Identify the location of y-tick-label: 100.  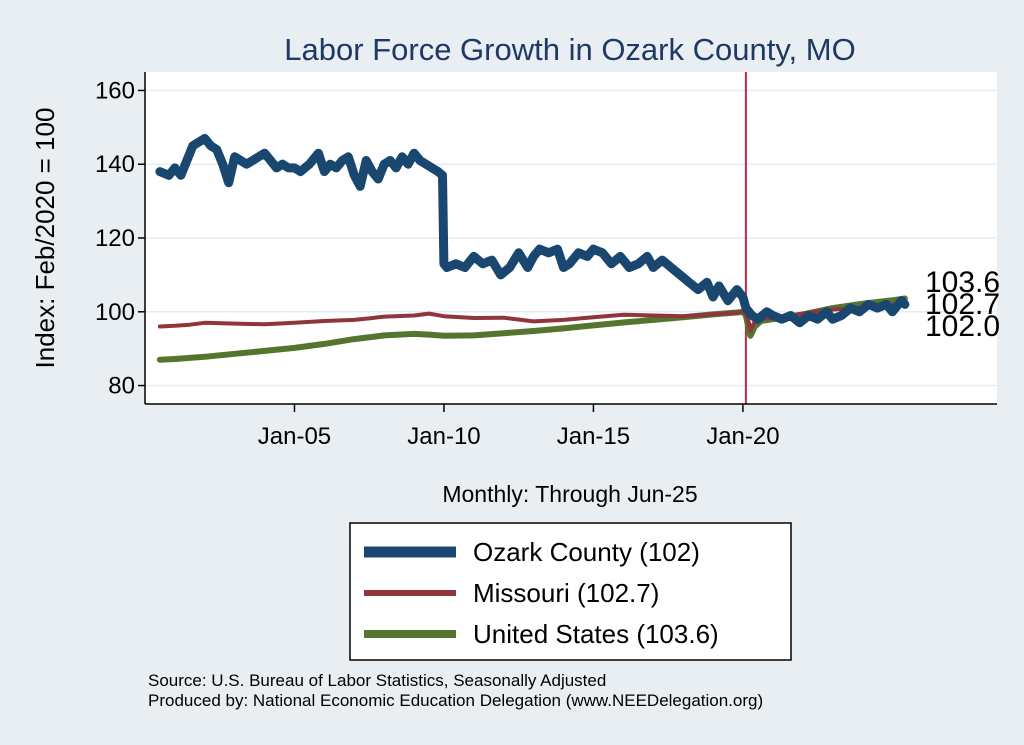
(115, 312).